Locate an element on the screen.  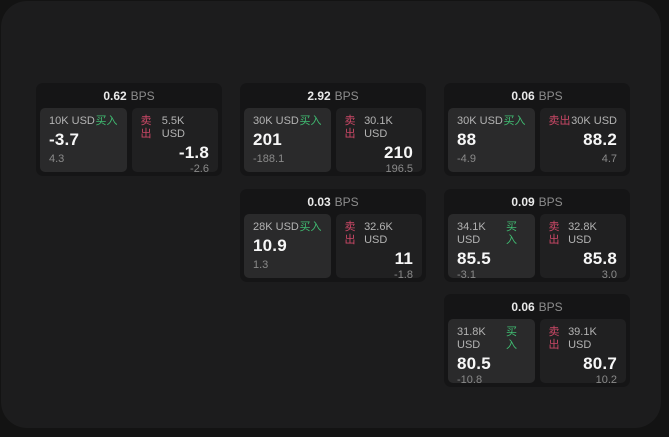
sell-price: 210 is located at coordinates (398, 152).